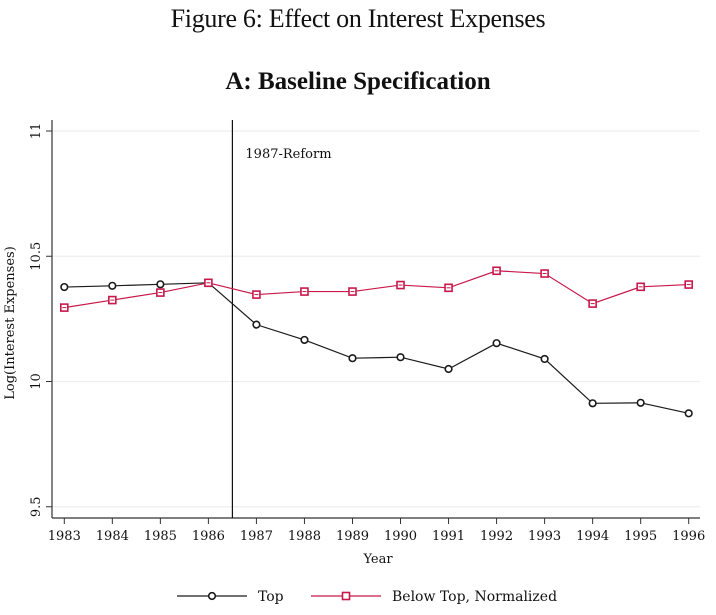 The width and height of the screenshot is (716, 615). Describe the element at coordinates (474, 597) in the screenshot. I see `legend-below-top-label: Below Top, Normalized` at that location.